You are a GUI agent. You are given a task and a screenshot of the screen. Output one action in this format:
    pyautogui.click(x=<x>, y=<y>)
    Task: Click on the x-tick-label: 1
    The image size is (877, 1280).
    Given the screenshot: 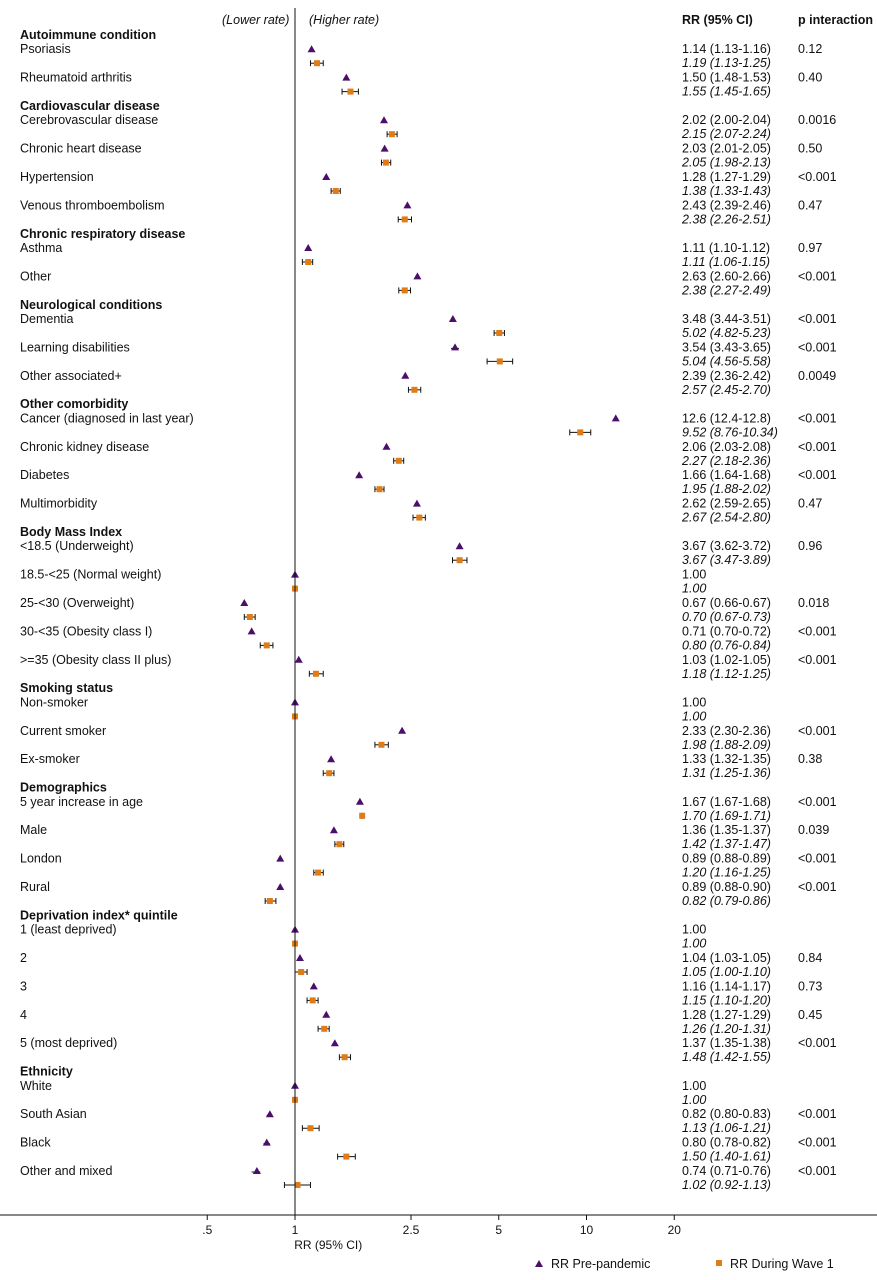 What is the action you would take?
    pyautogui.click(x=295, y=1230)
    